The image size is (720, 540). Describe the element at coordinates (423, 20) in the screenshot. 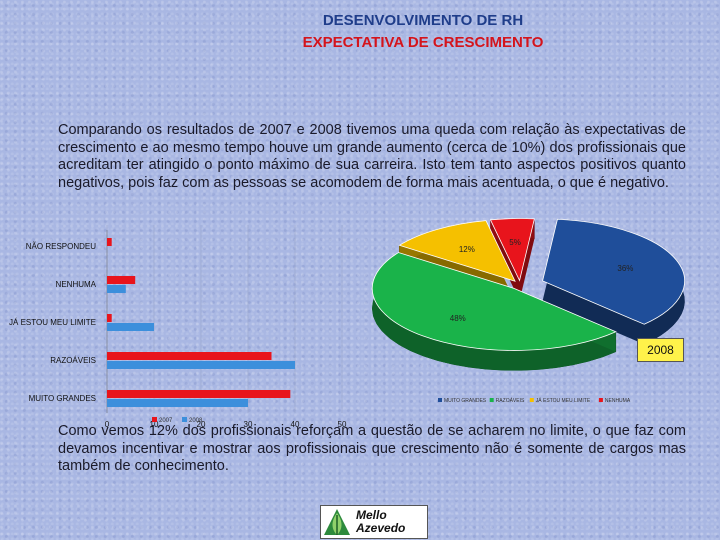

I see `page-title: DESENVOLVIMENTO DE RH` at that location.